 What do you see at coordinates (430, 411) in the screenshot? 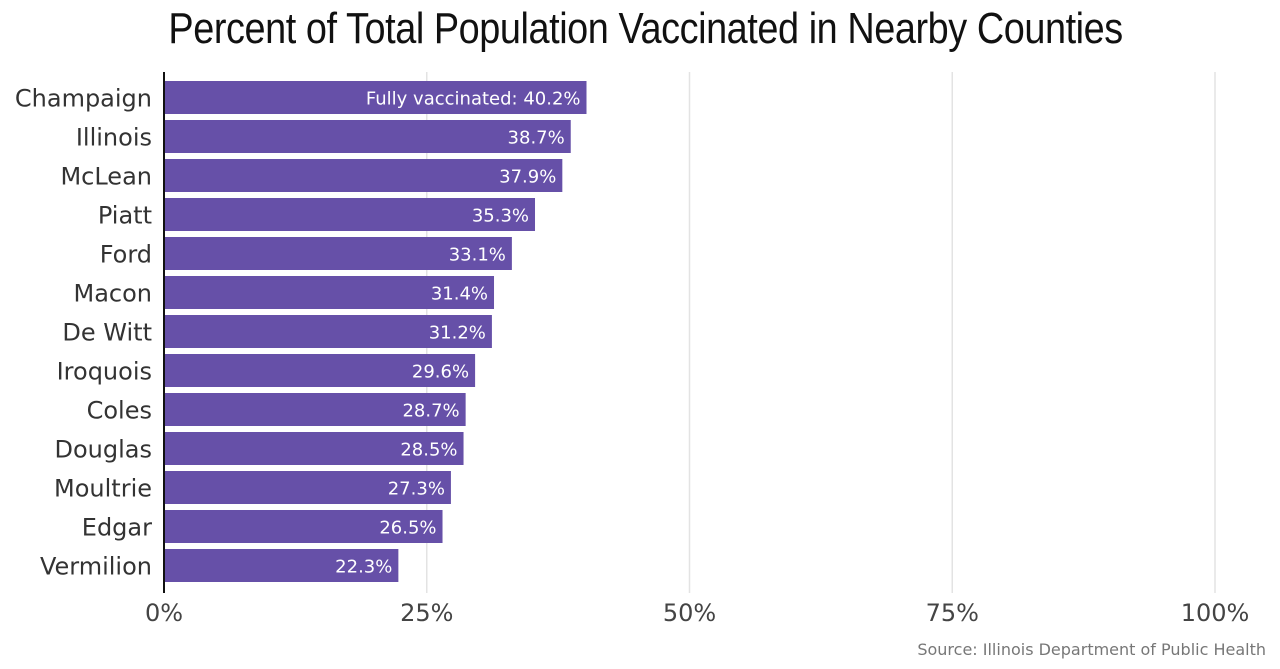
I see `value-label: 28.7%` at bounding box center [430, 411].